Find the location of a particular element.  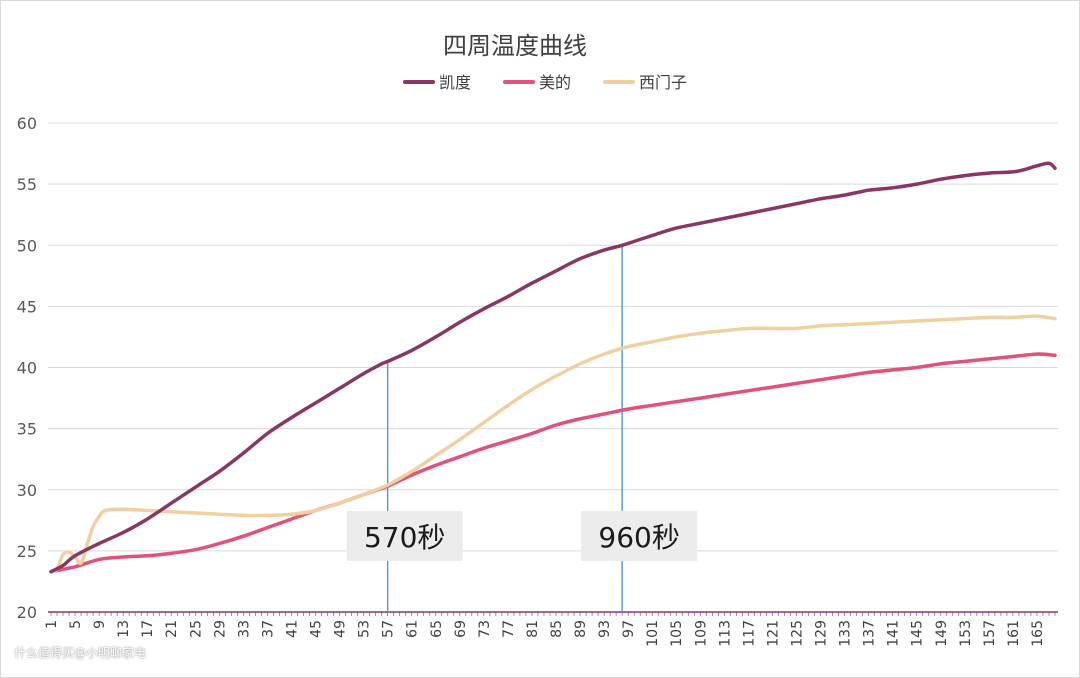

x-tick-label-57: 57 is located at coordinates (389, 629).